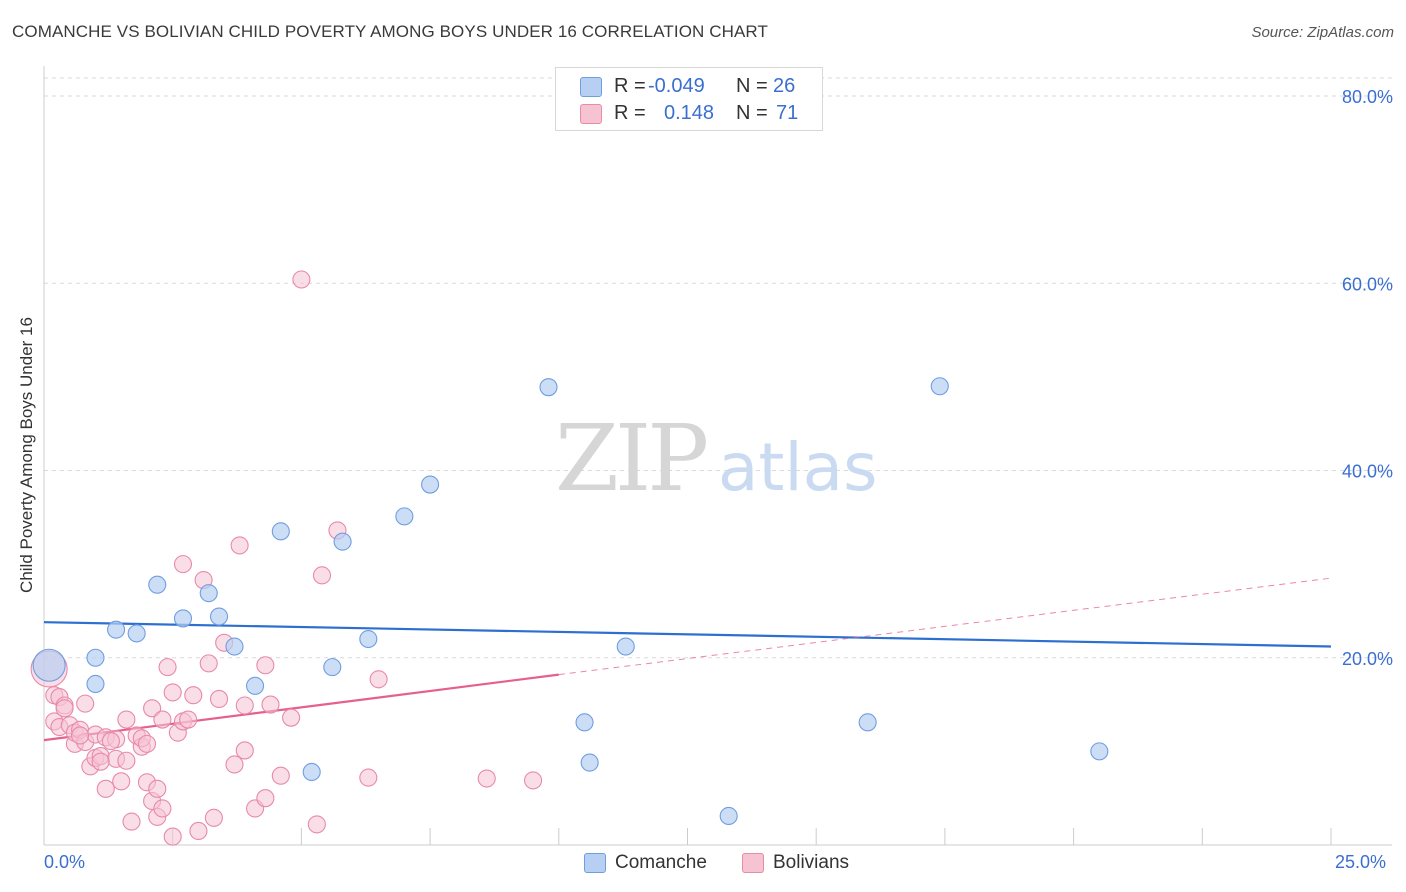 This screenshot has width=1406, height=892. Describe the element at coordinates (676, 86) in the screenshot. I see `legend-r-value: -0.049` at that location.